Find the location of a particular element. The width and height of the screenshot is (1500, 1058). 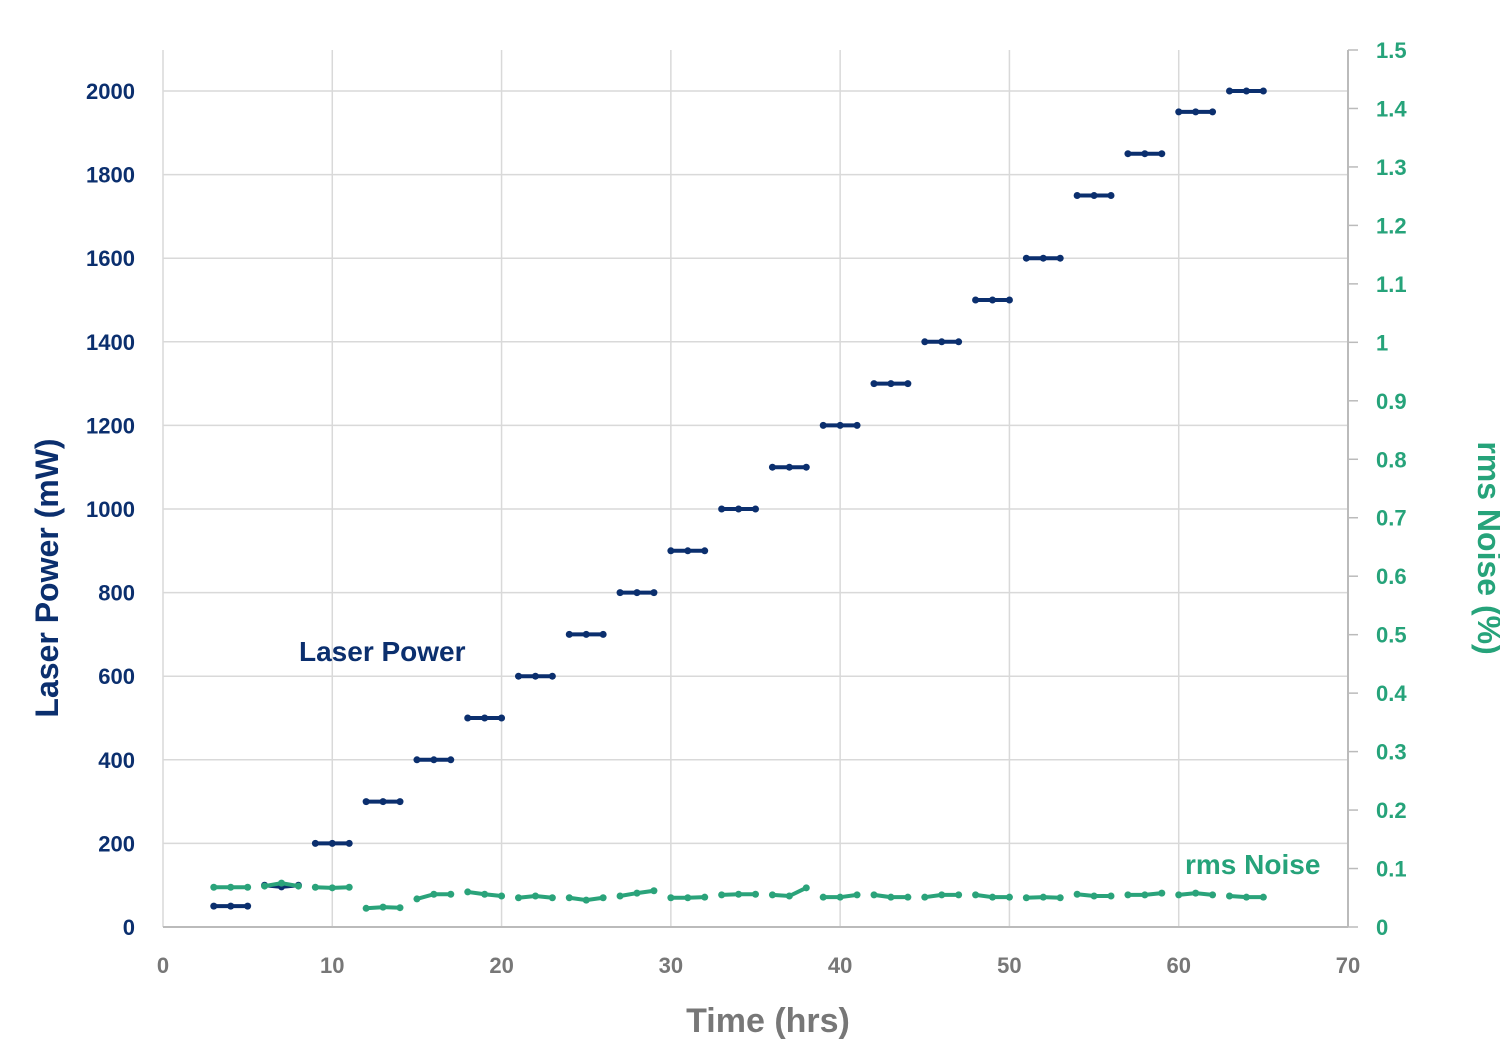

x-tick-label: 50 is located at coordinates (1009, 965).